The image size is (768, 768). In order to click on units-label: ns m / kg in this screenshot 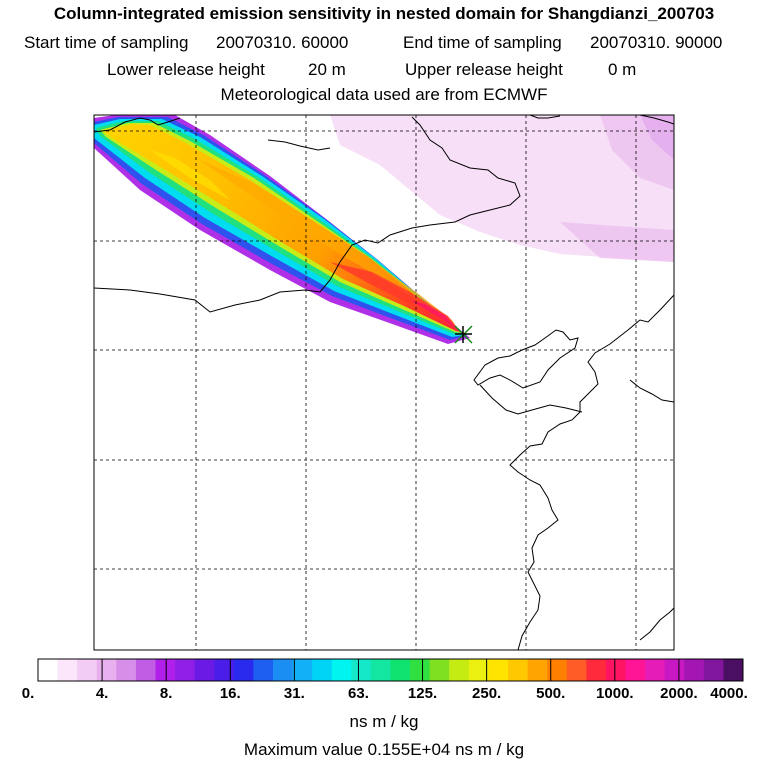, I will do `click(384, 721)`.